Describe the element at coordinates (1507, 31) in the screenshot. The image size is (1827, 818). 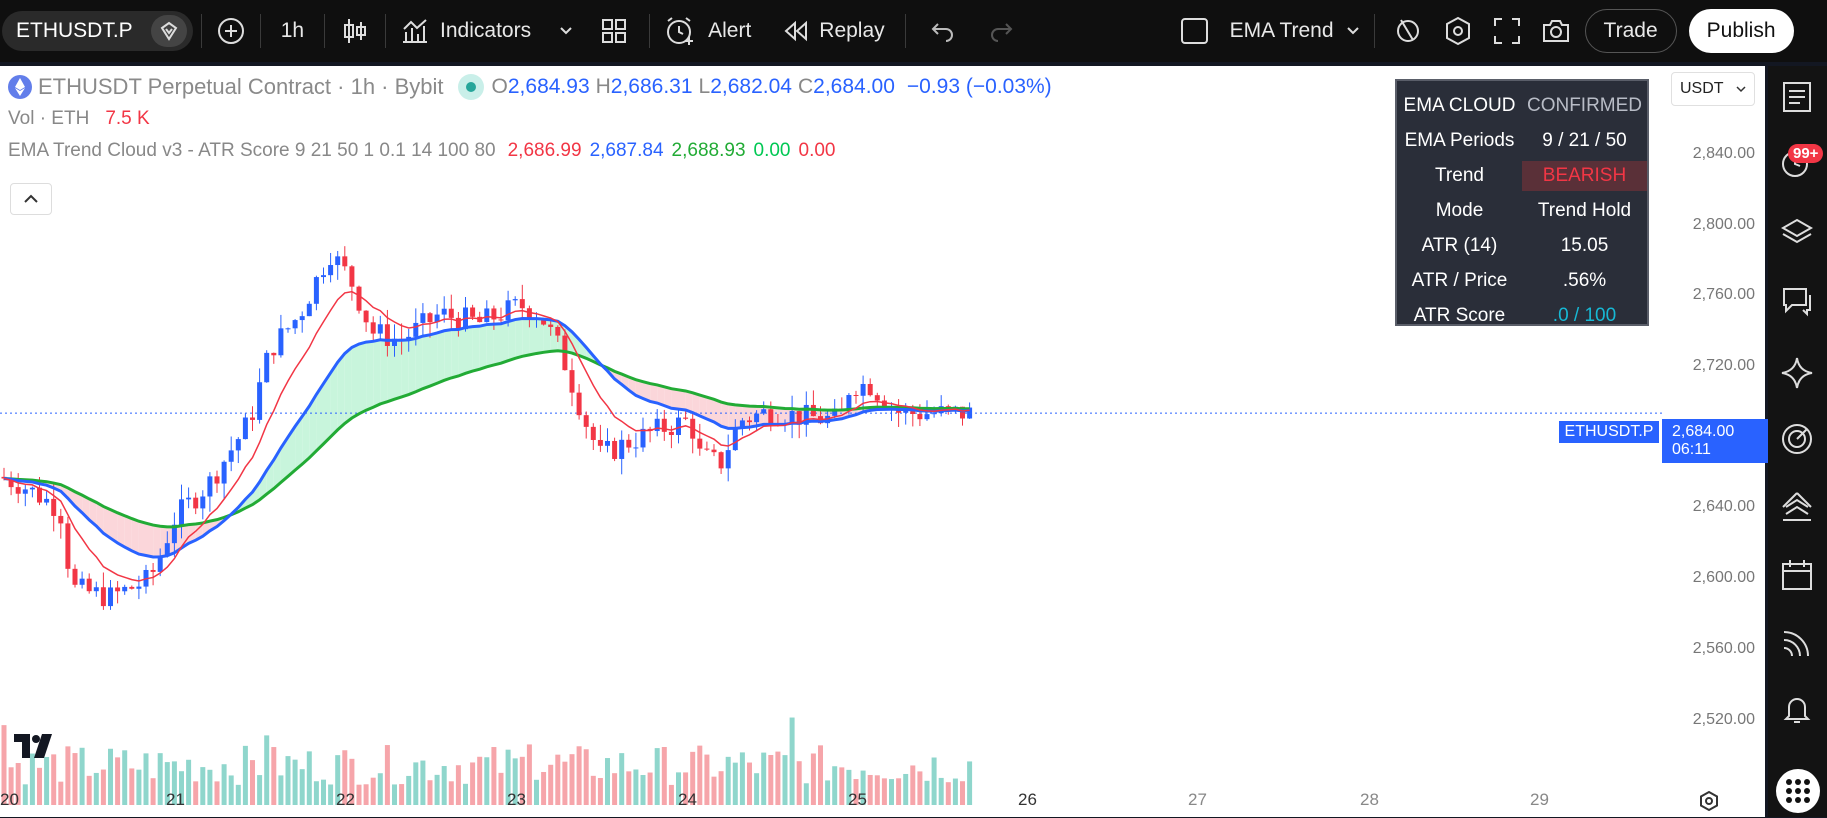
I see `fullscreen-icon` at that location.